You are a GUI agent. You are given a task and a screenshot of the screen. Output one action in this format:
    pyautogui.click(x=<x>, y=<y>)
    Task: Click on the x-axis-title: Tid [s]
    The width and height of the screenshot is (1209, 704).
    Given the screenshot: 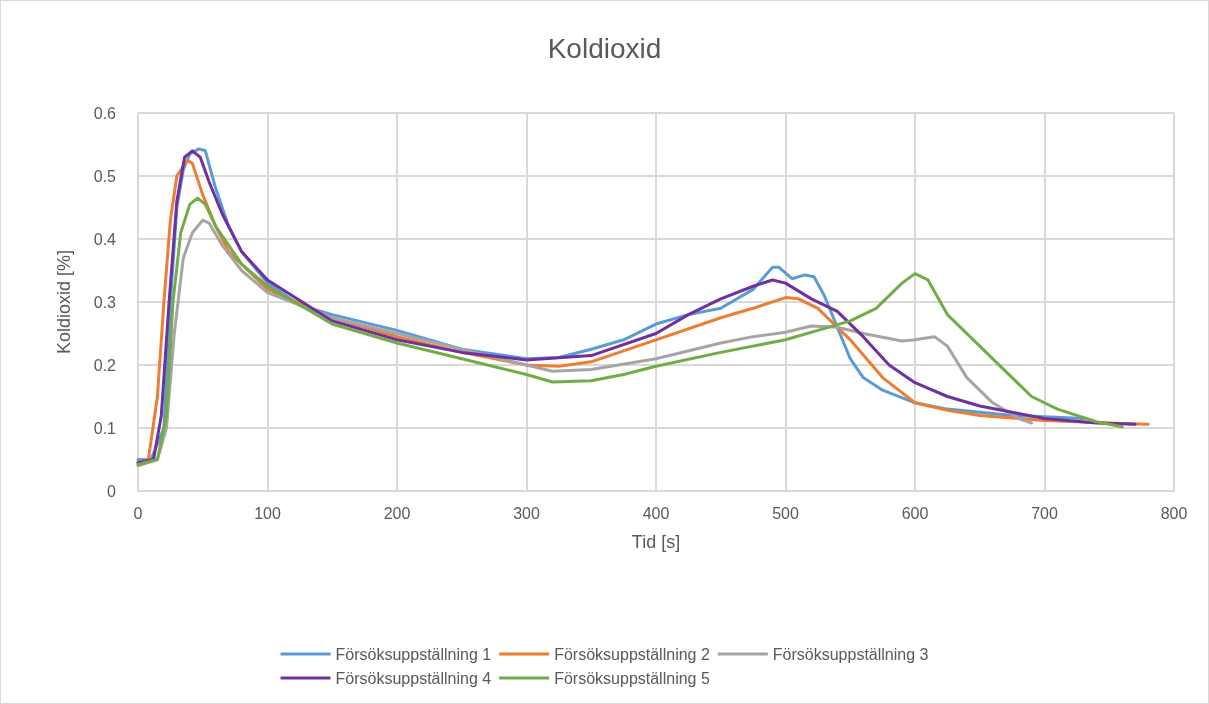 What is the action you would take?
    pyautogui.click(x=656, y=542)
    